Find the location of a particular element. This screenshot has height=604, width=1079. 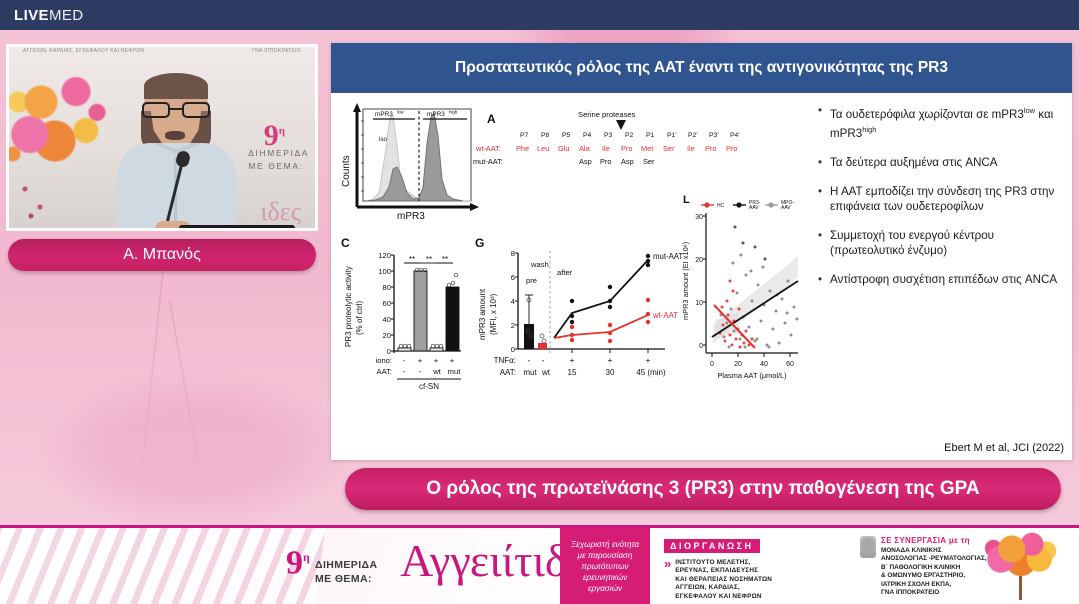

panel-L-legend: HC PR3- AAV MPO- AAV is located at coordinates (747, 205).